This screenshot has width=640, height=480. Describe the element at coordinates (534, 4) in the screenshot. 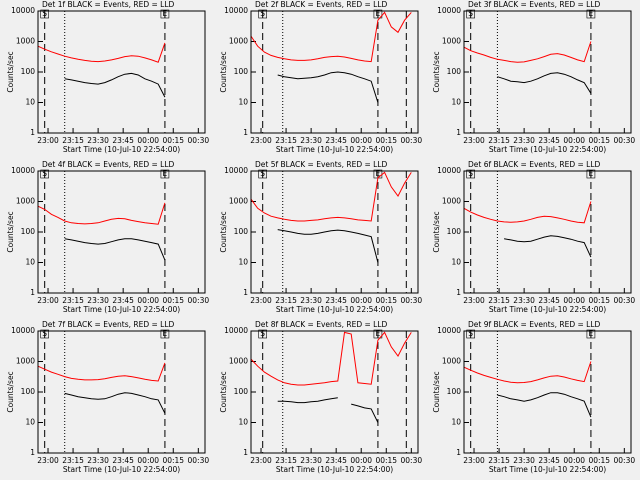

I see `chart-title: Det 3f BLACK = Events, RED = LLD` at that location.